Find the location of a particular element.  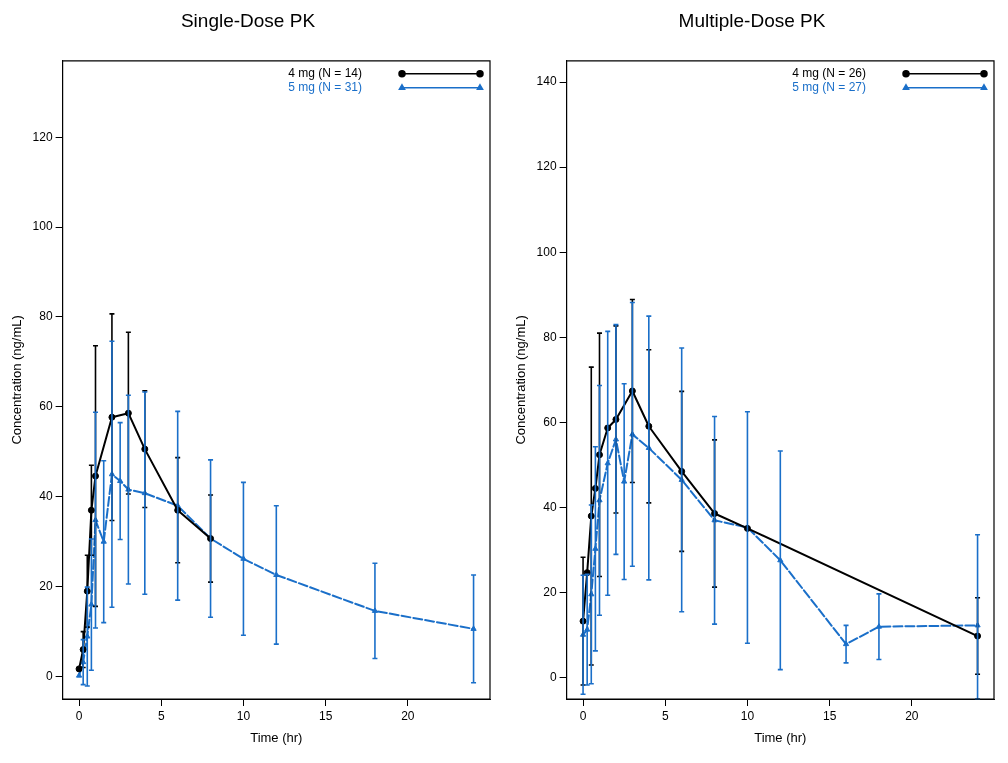

text: 4 mg (N = 14) is located at coordinates (325, 73).